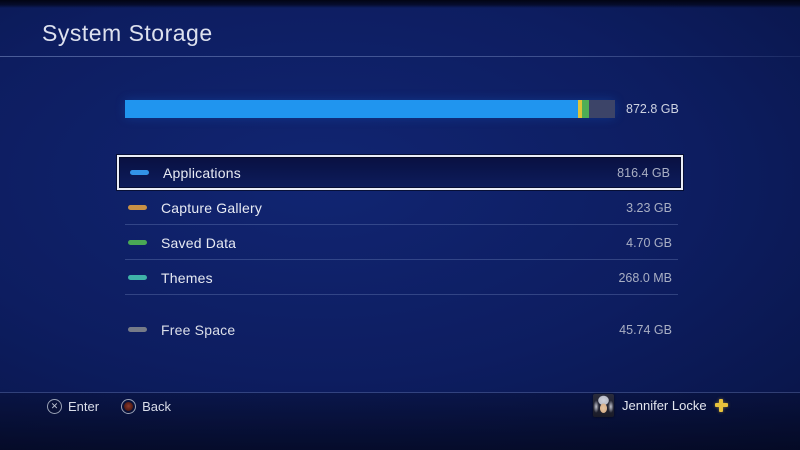  I want to click on capture-gallery-segment, so click(580, 109).